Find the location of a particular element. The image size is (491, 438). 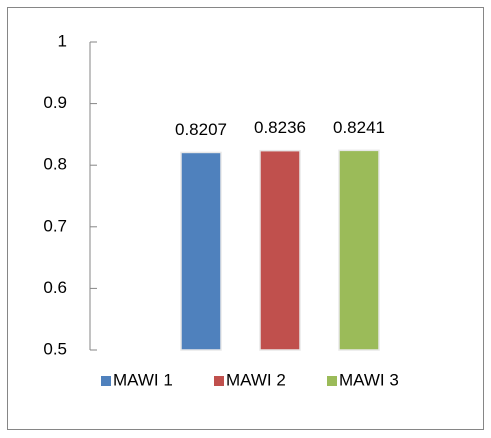

y-tick-label: 0.9 is located at coordinates (55, 102).